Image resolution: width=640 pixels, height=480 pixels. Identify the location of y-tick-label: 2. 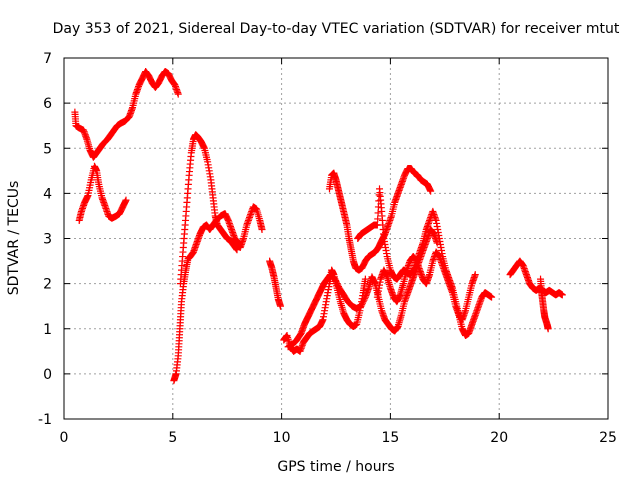
(47, 285).